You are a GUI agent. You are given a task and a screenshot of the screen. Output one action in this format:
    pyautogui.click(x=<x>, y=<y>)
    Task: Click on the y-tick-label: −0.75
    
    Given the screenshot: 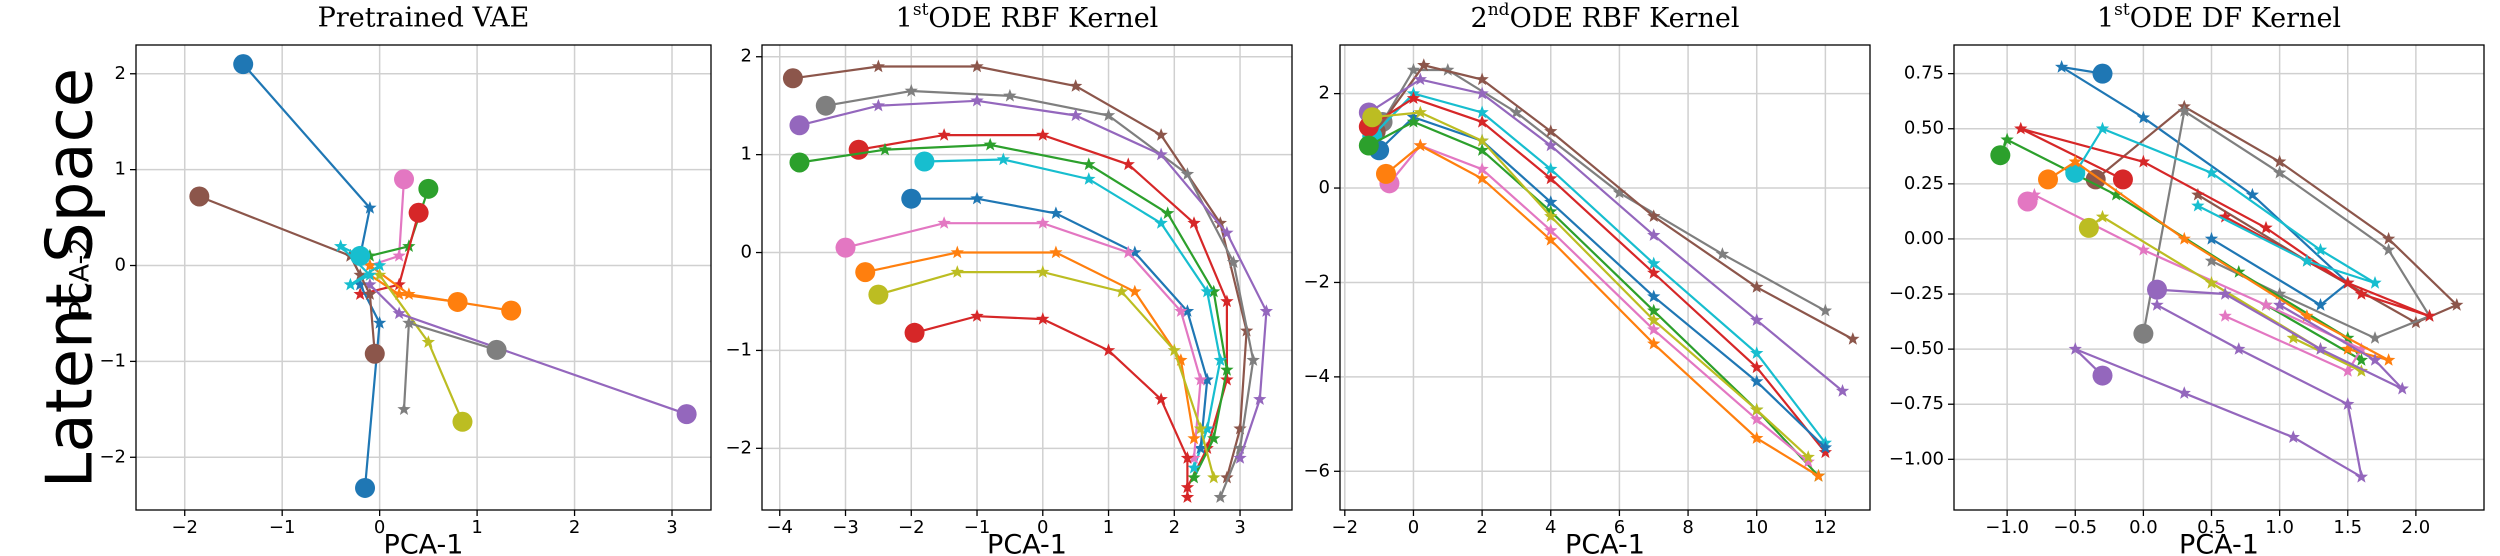 What is the action you would take?
    pyautogui.click(x=1916, y=403)
    